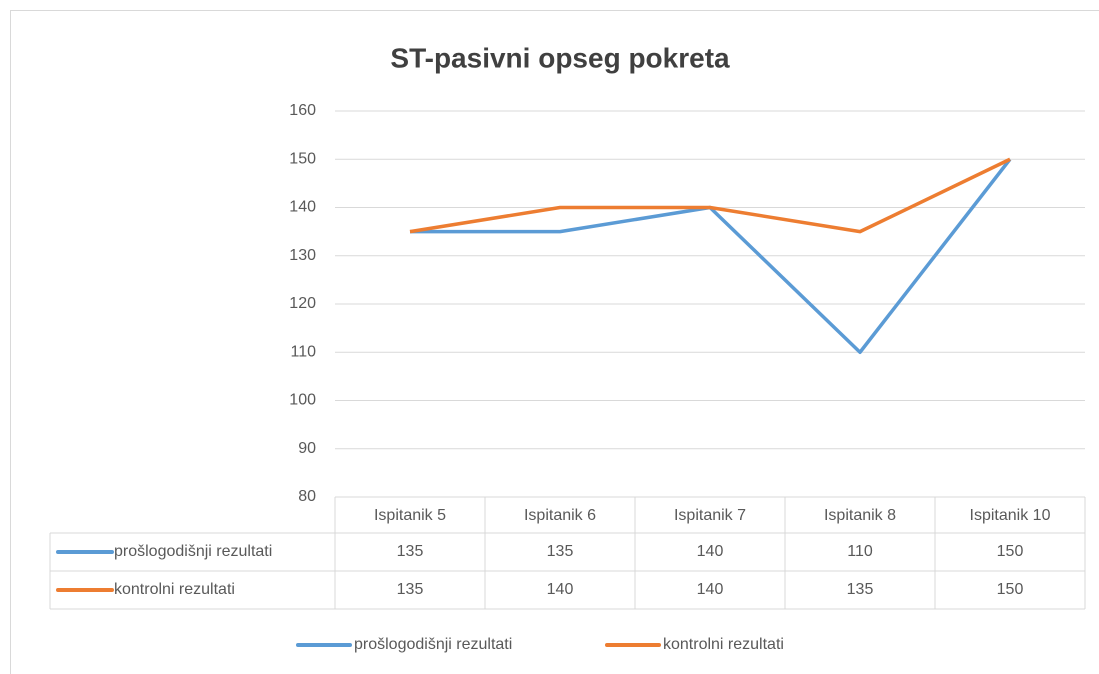 This screenshot has width=1099, height=674. What do you see at coordinates (307, 448) in the screenshot?
I see `y-tick-label: 90` at bounding box center [307, 448].